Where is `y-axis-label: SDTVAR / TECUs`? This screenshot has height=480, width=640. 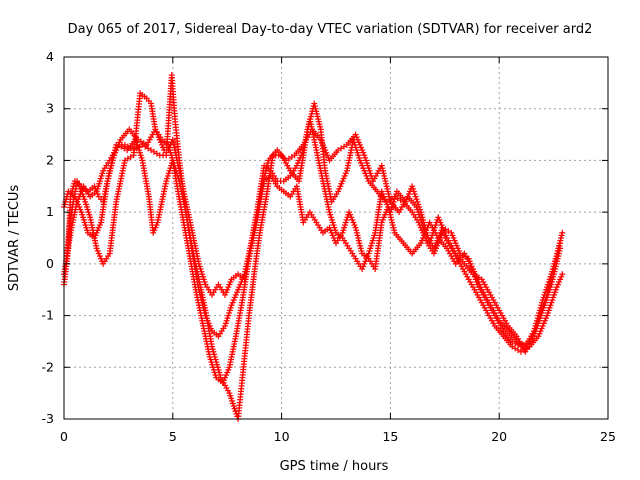 y-axis-label: SDTVAR / TECUs is located at coordinates (14, 238).